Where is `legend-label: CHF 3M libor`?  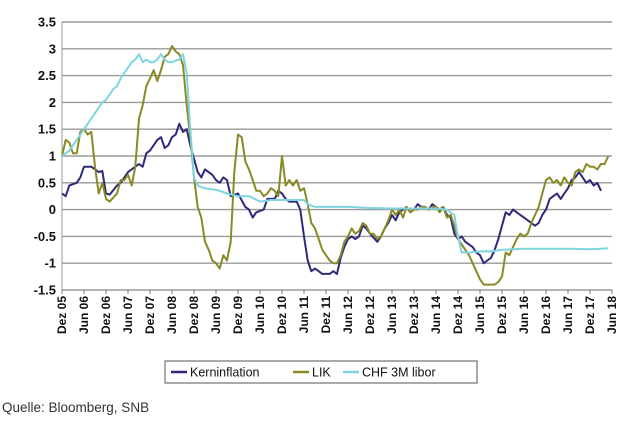
legend-label: CHF 3M libor is located at coordinates (399, 373).